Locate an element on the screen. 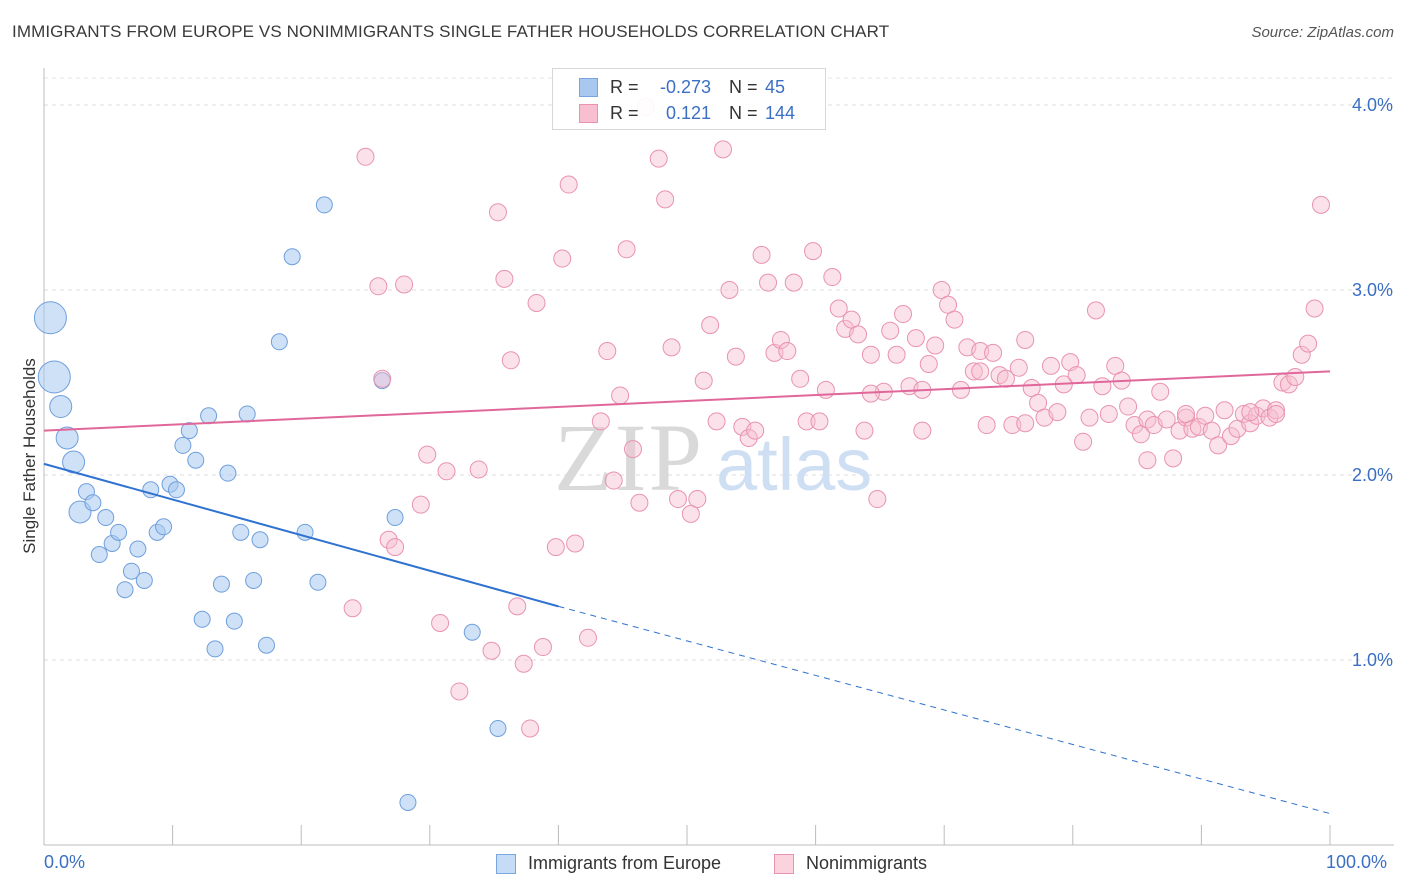  watermark-atlas: atlas is located at coordinates (794, 464).